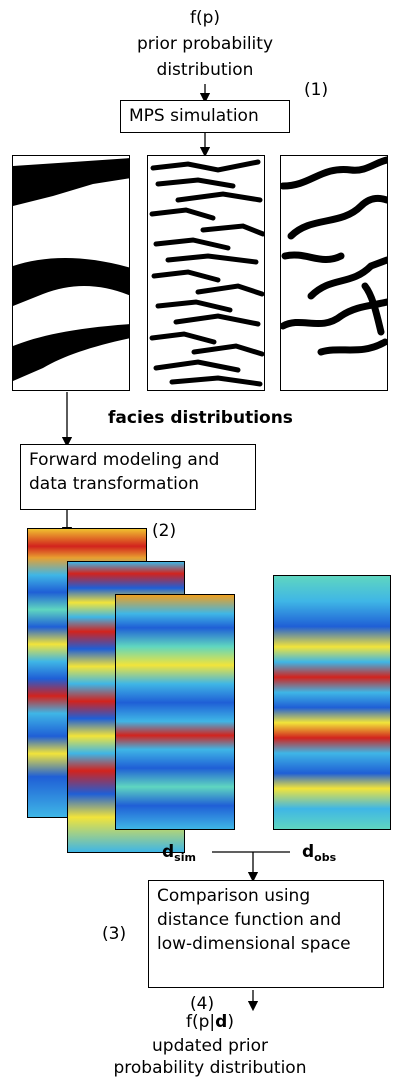 The image size is (394, 1079). Describe the element at coordinates (202, 1004) in the screenshot. I see `step-4-label: (4)` at that location.